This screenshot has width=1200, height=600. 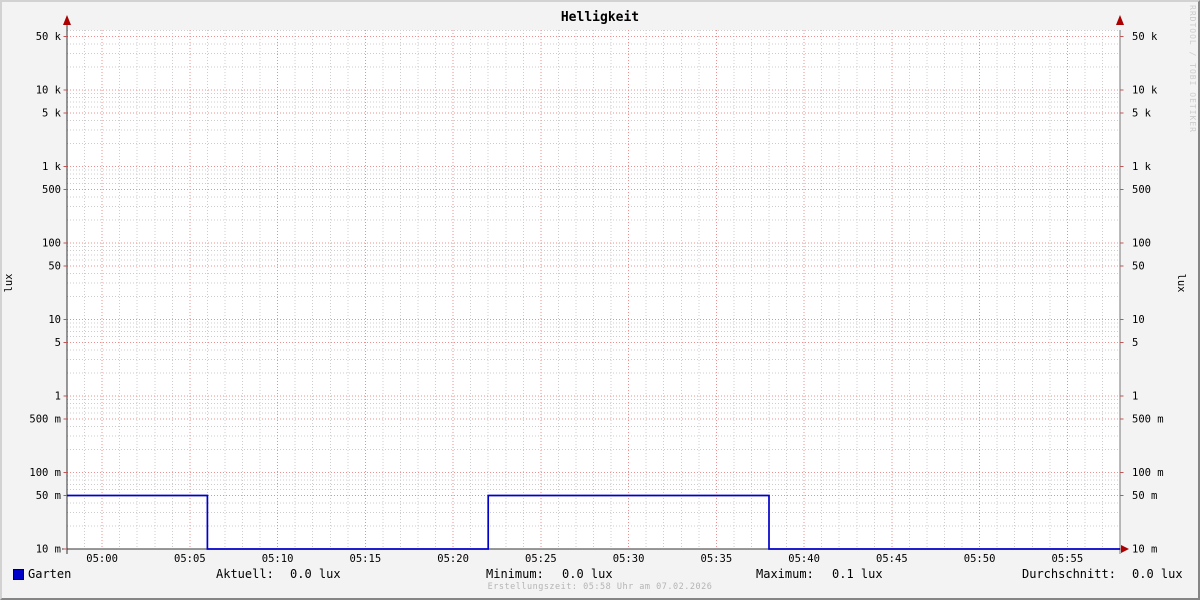 What do you see at coordinates (49, 37) in the screenshot?
I see `y-tick-label-left: 50 k` at bounding box center [49, 37].